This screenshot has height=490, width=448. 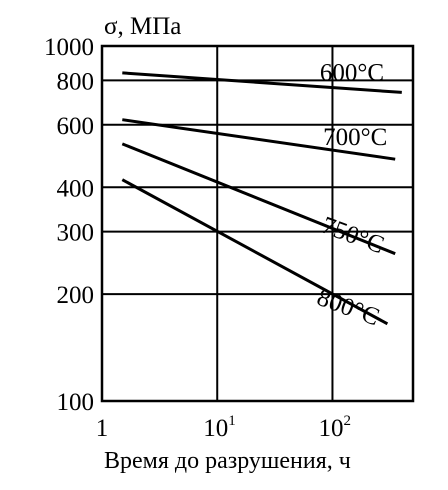 I want to click on series-line-750c, so click(x=258, y=199).